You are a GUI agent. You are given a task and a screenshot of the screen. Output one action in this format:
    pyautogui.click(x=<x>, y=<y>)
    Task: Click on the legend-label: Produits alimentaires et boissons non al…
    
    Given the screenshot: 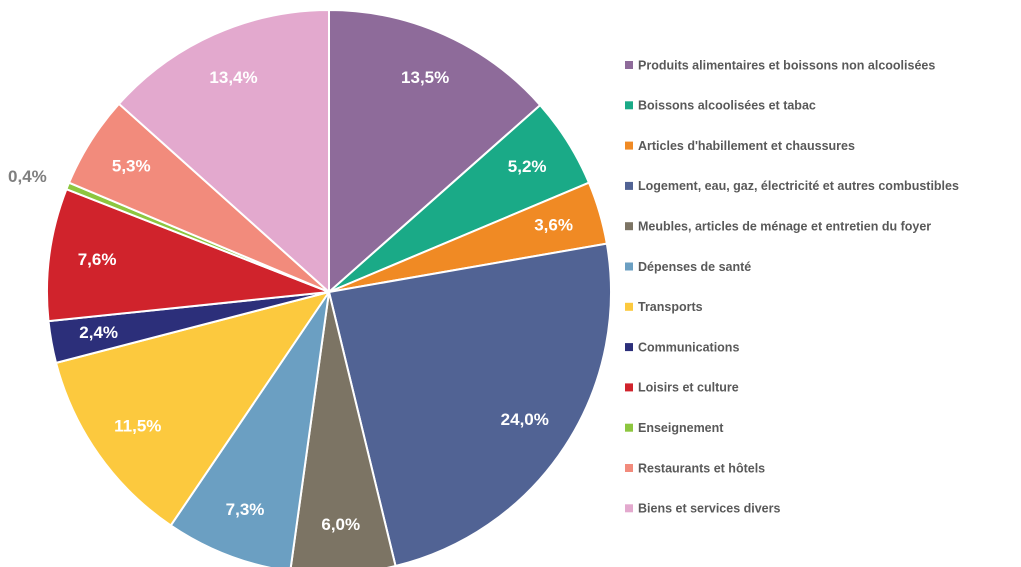 What is the action you would take?
    pyautogui.click(x=786, y=65)
    